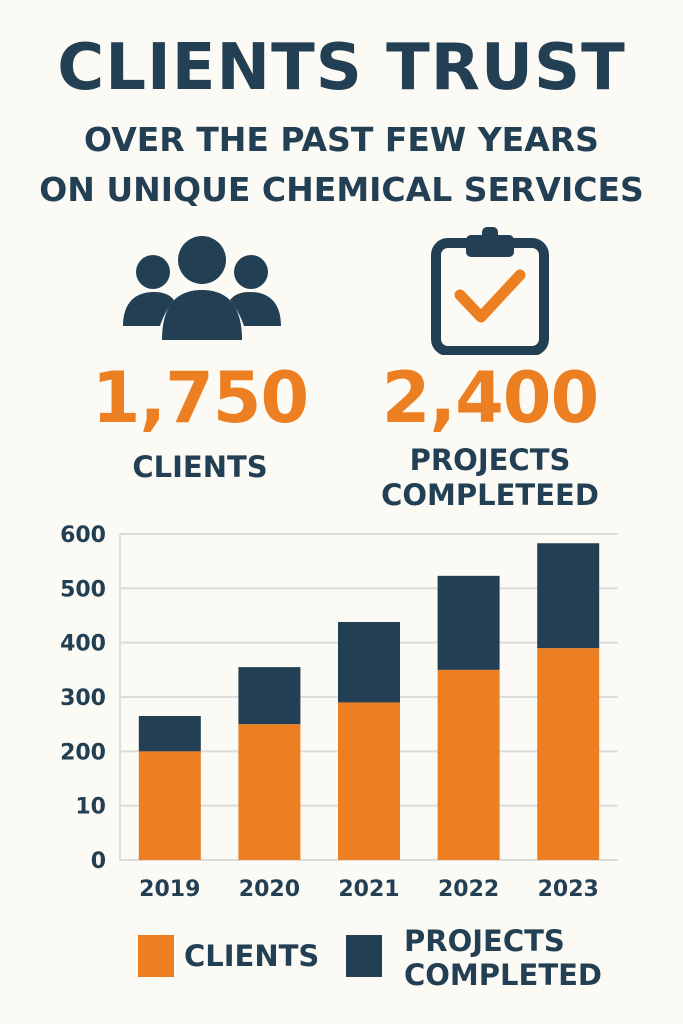 This screenshot has width=683, height=1024. What do you see at coordinates (568, 889) in the screenshot?
I see `x-tick-label: 2023` at bounding box center [568, 889].